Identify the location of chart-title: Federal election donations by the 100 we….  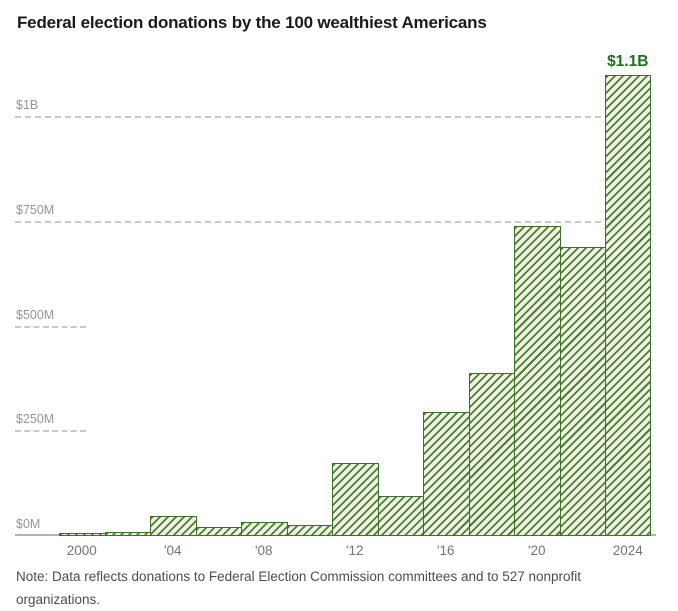
(252, 22).